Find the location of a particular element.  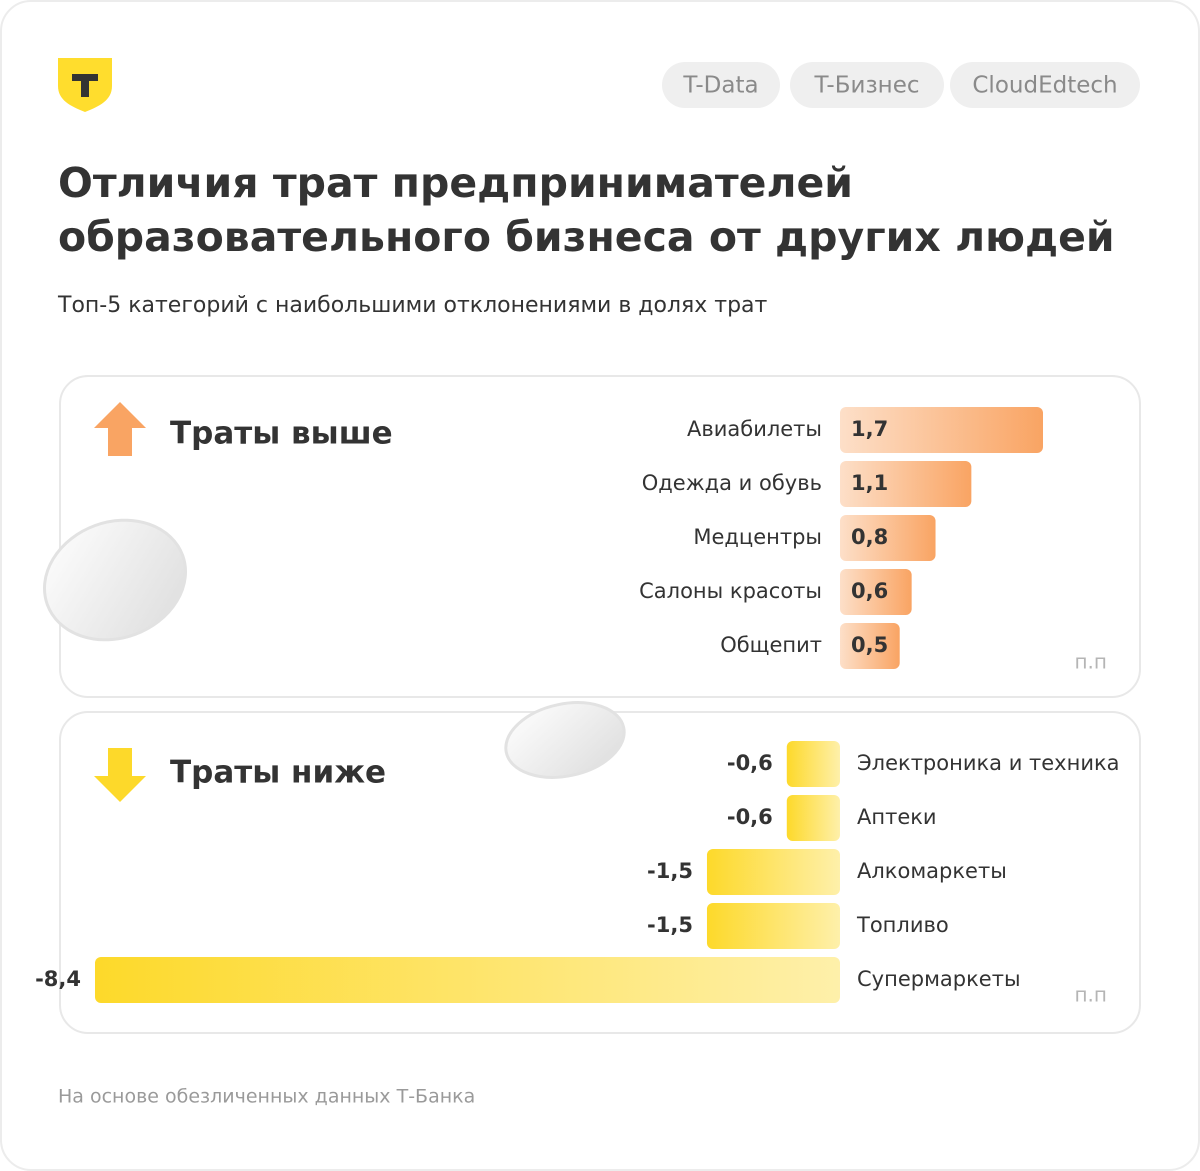

value-label: -8,4 is located at coordinates (58, 979).